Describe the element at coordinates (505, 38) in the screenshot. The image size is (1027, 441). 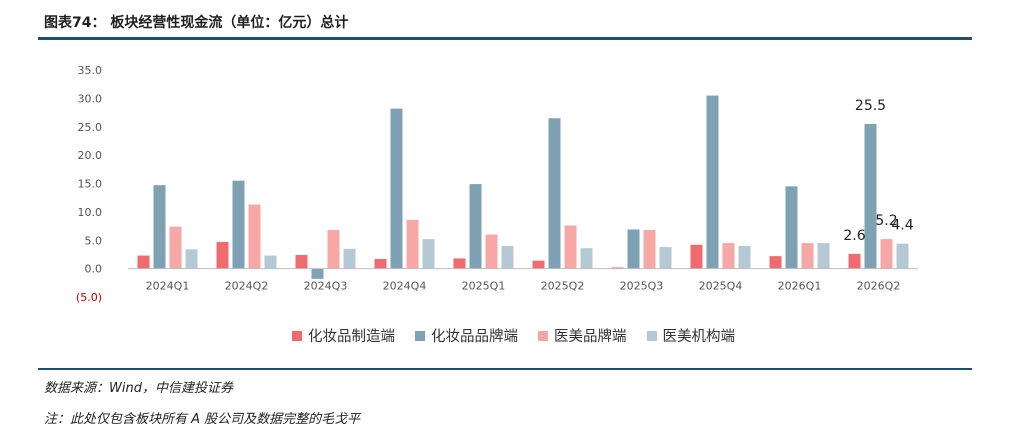
I see `top-rule` at that location.